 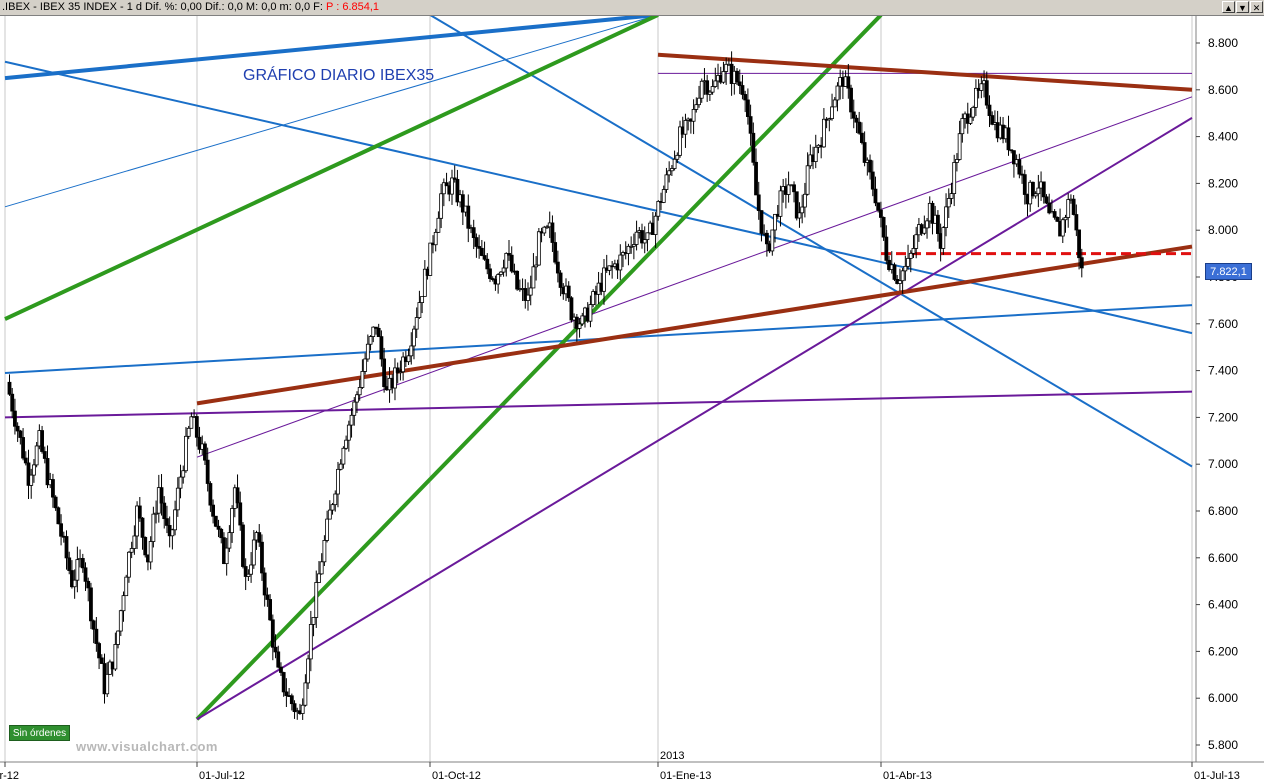 I want to click on y-tick-label: 6.400, so click(x=1223, y=605).